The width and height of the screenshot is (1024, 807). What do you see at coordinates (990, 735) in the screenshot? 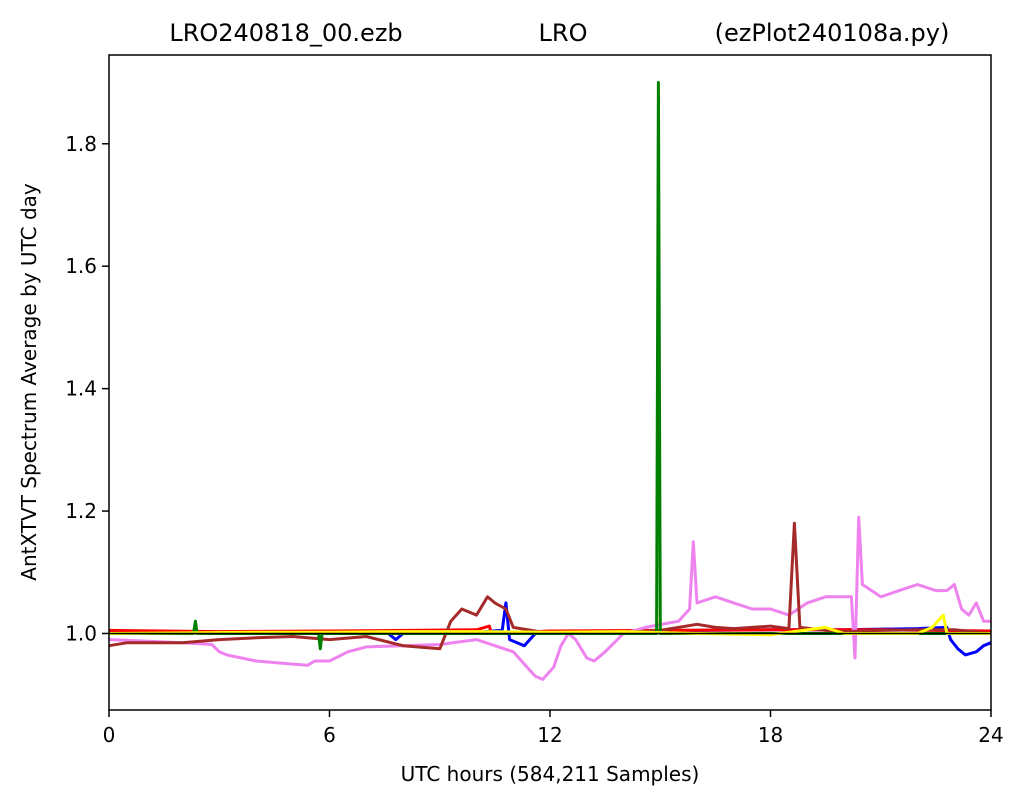
I see `x-tick-label: 24` at bounding box center [990, 735].